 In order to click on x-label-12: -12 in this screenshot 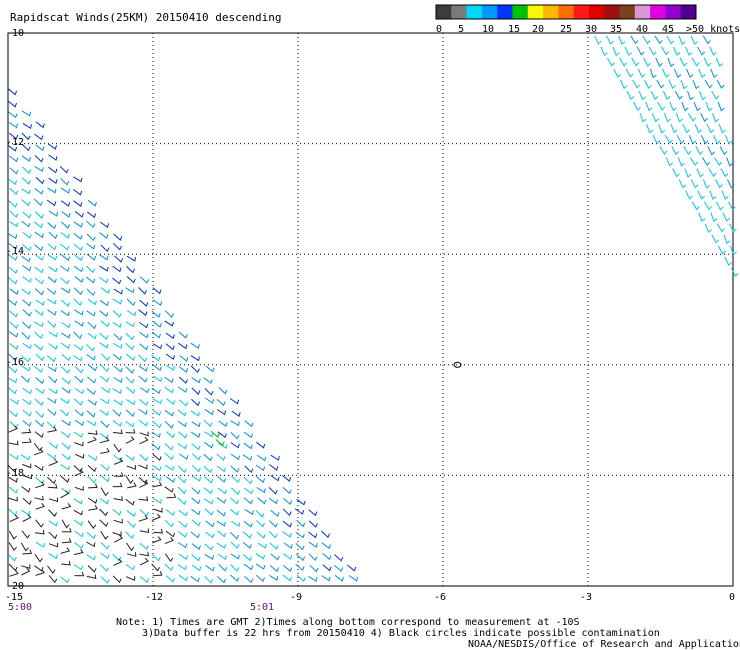, I will do `click(154, 597)`.